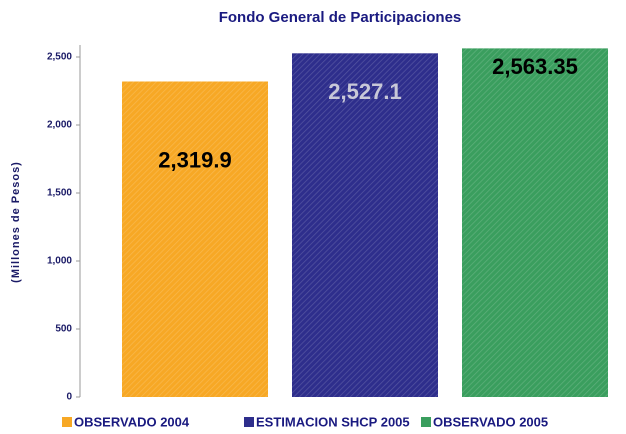  I want to click on chart-title: Fondo General de Participaciones, so click(340, 17).